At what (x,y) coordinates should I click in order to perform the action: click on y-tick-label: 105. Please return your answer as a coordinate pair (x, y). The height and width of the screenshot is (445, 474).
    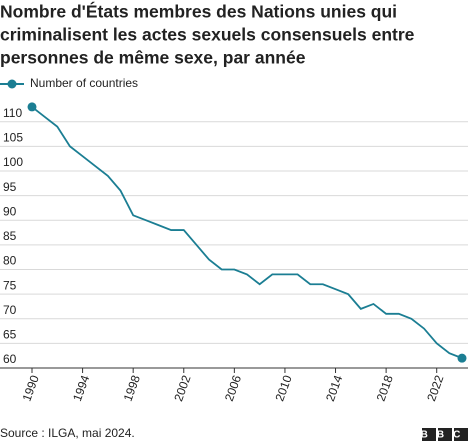
    Looking at the image, I should click on (13, 138).